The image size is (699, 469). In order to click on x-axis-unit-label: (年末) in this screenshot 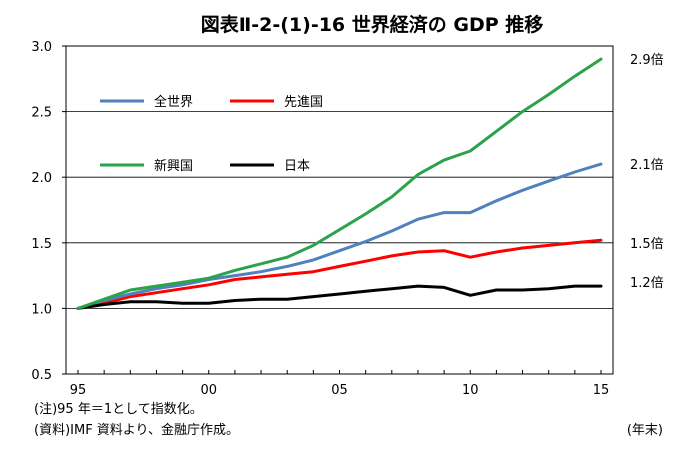, I will do `click(644, 430)`.